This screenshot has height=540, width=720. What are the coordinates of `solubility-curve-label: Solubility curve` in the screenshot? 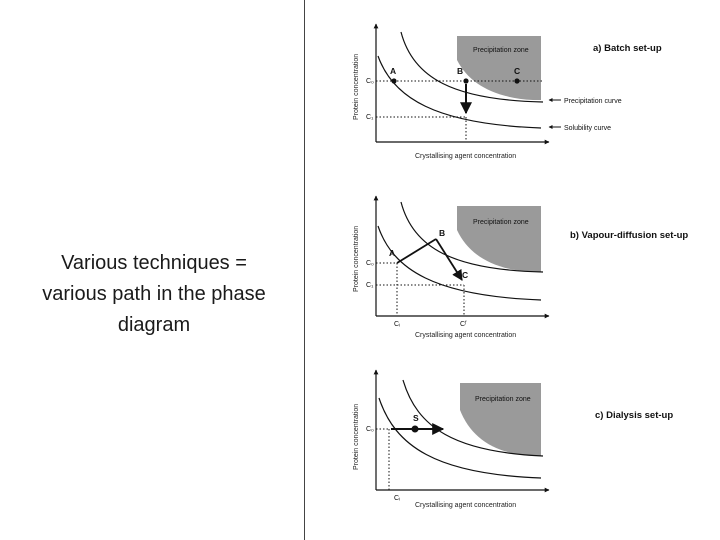 It's located at (587, 128).